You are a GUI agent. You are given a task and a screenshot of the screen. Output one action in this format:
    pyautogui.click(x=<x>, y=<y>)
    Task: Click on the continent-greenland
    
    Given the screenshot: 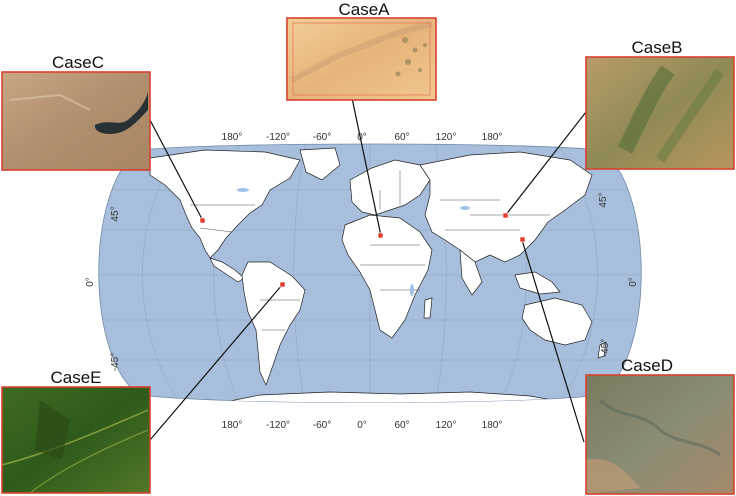 What is the action you would take?
    pyautogui.click(x=320, y=164)
    